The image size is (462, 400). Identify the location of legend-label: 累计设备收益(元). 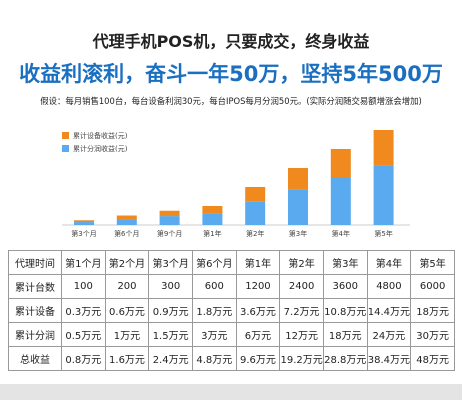
(100, 135).